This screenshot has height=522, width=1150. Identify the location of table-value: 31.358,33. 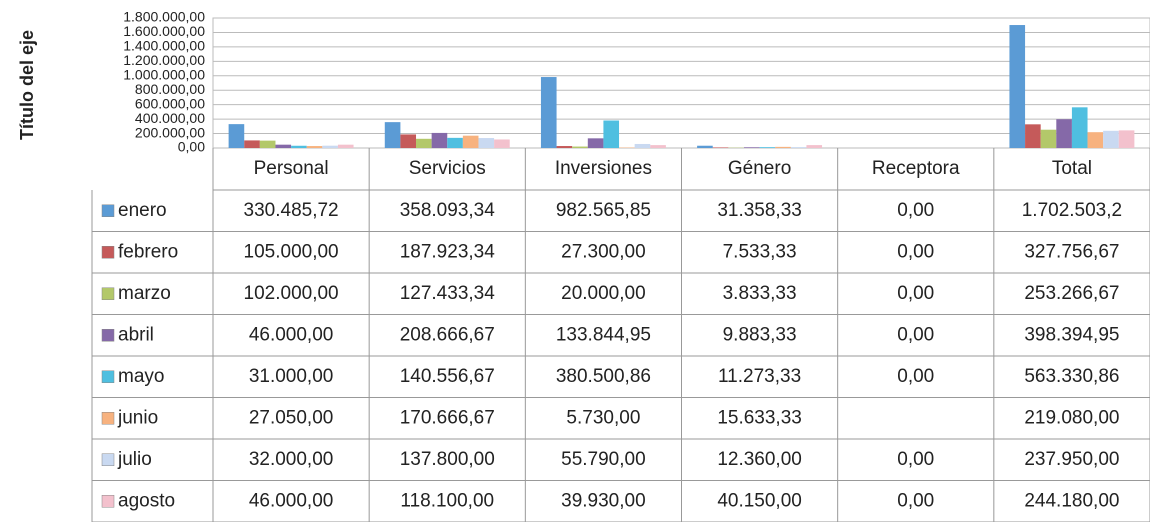
(759, 210).